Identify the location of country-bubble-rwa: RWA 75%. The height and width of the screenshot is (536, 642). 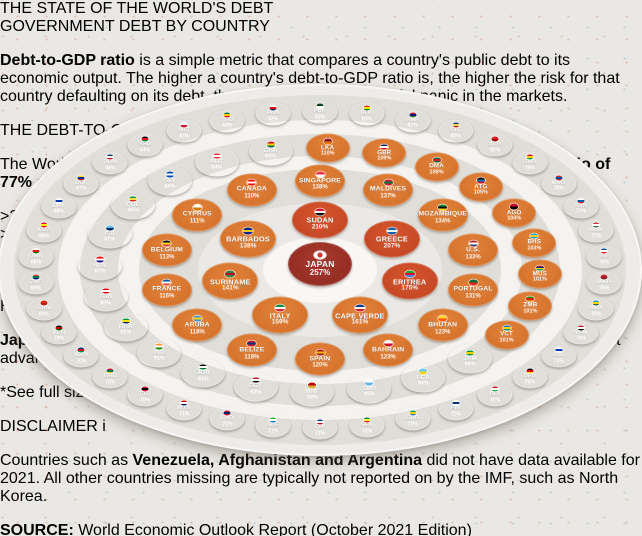
(596, 308).